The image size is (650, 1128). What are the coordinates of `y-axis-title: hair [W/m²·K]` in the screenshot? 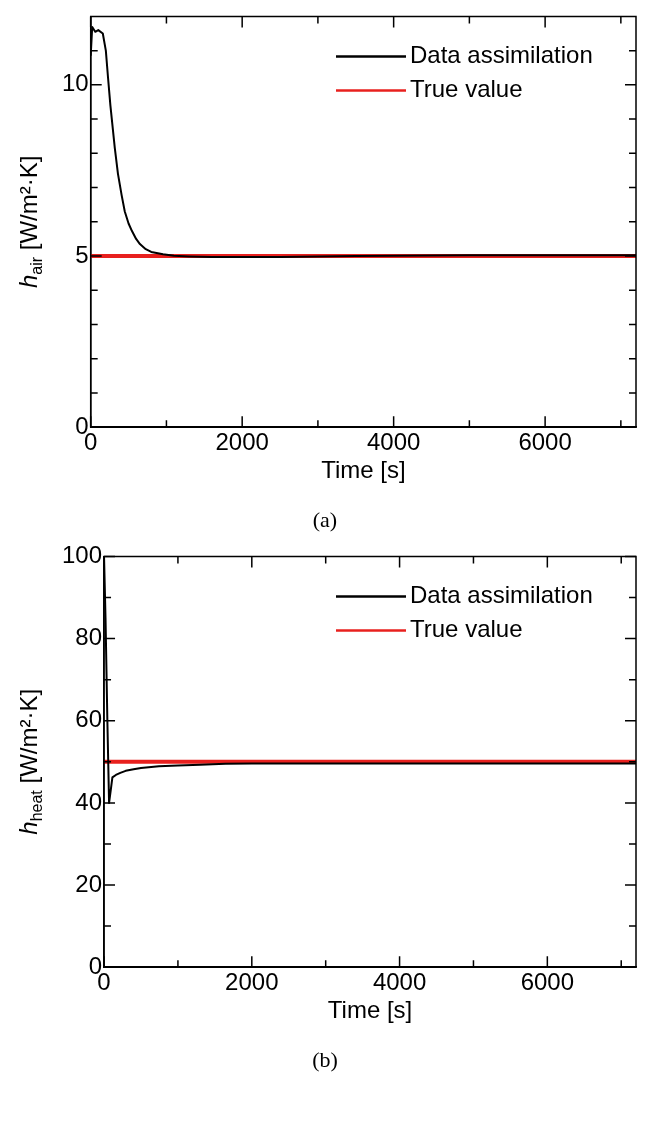 It's located at (29, 222).